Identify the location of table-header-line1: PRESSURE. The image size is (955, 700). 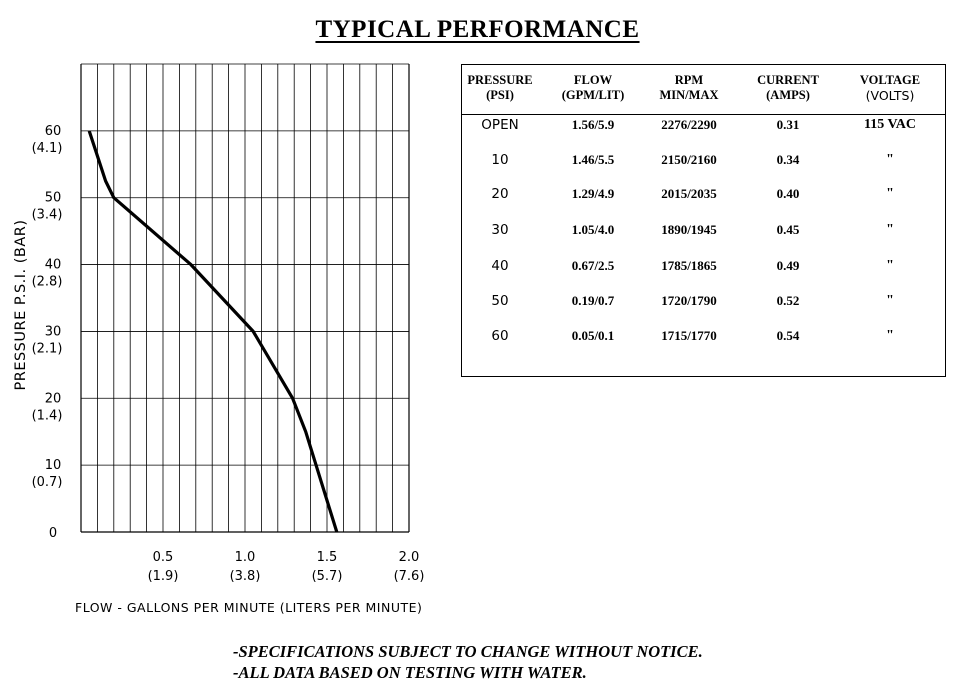
(500, 80).